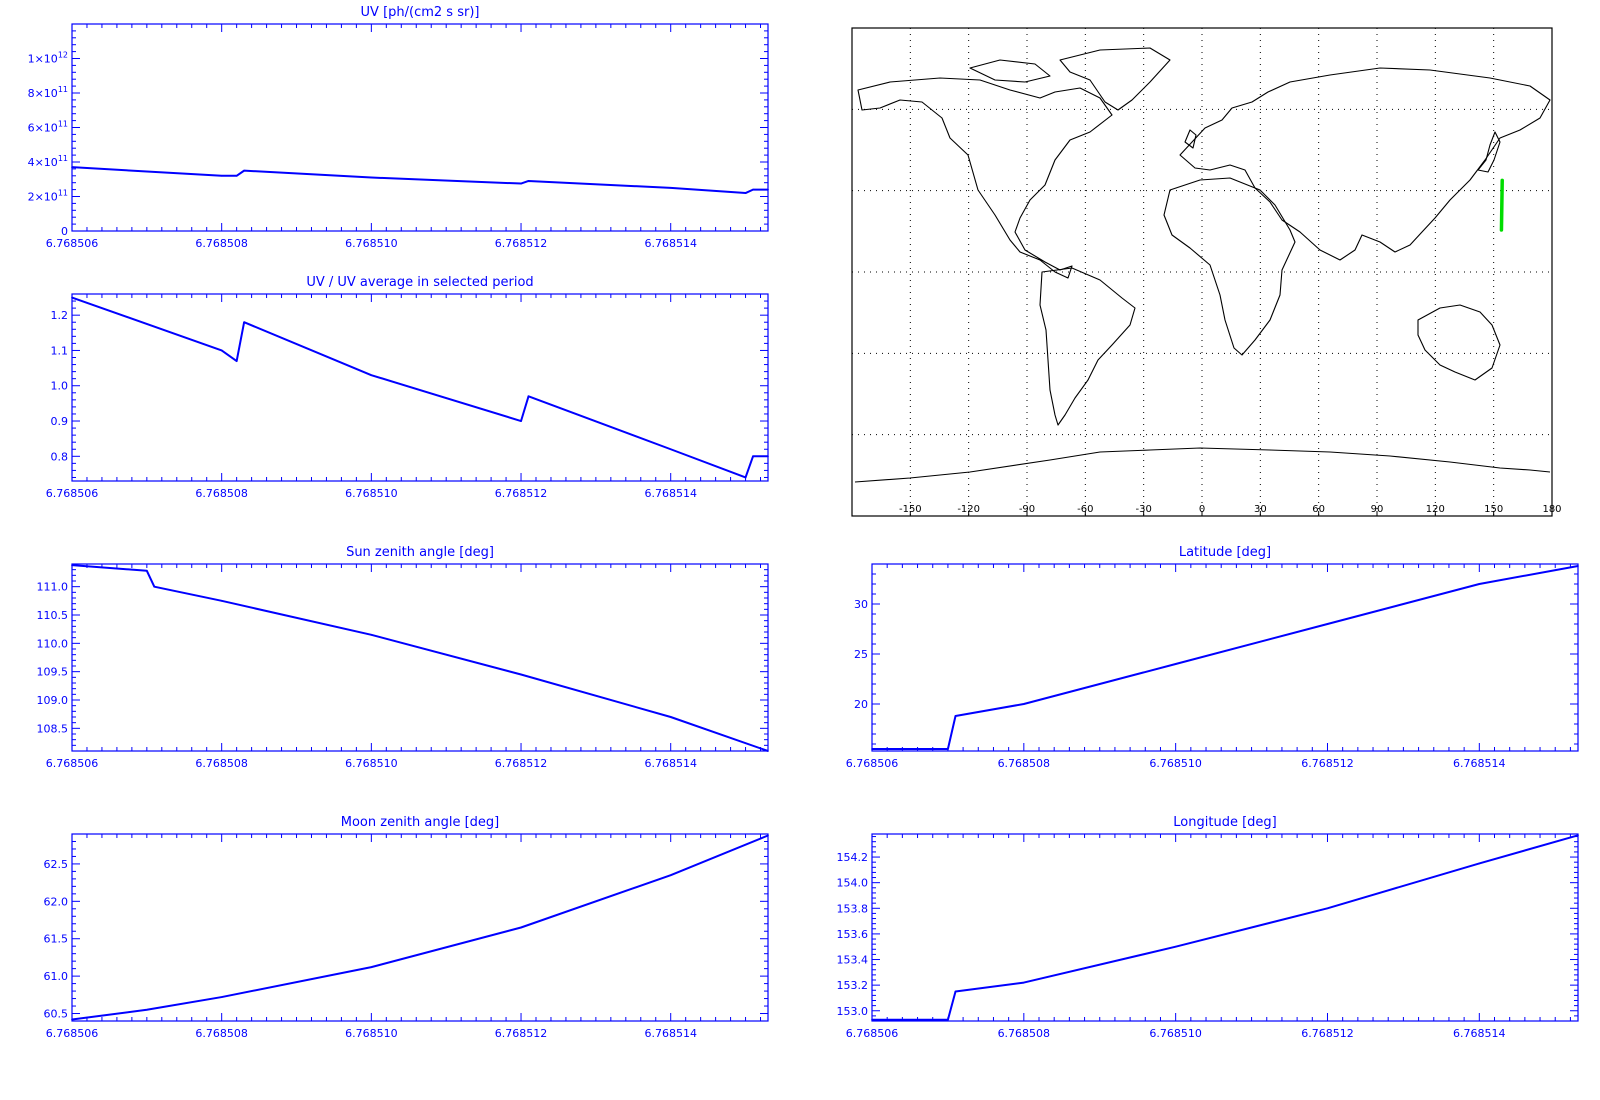  Describe the element at coordinates (985, 178) in the screenshot. I see `north-america-outline` at that location.